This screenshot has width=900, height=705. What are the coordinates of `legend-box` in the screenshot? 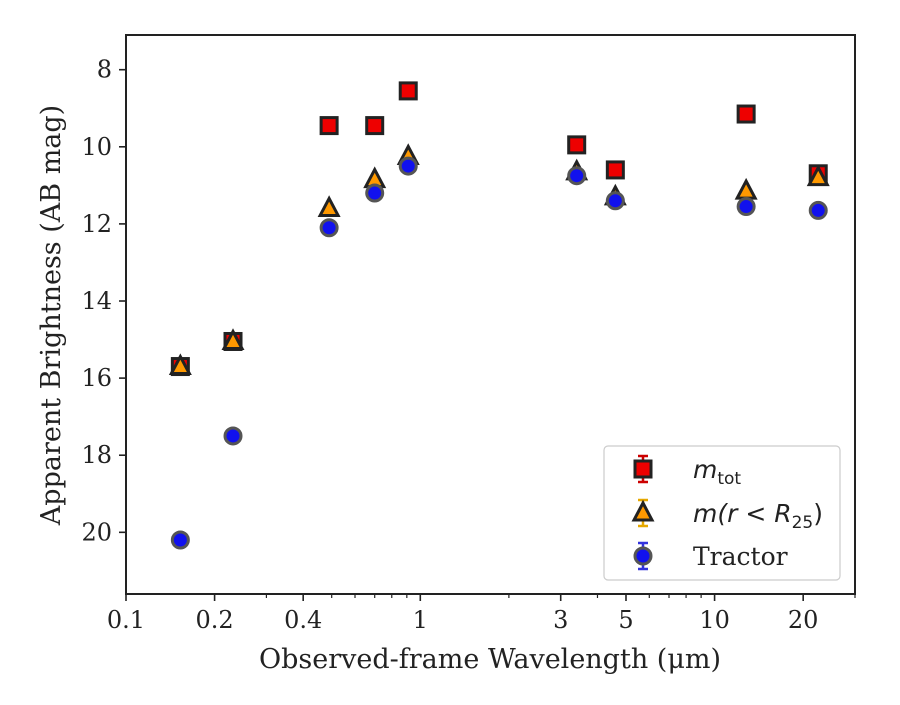 It's located at (722, 513).